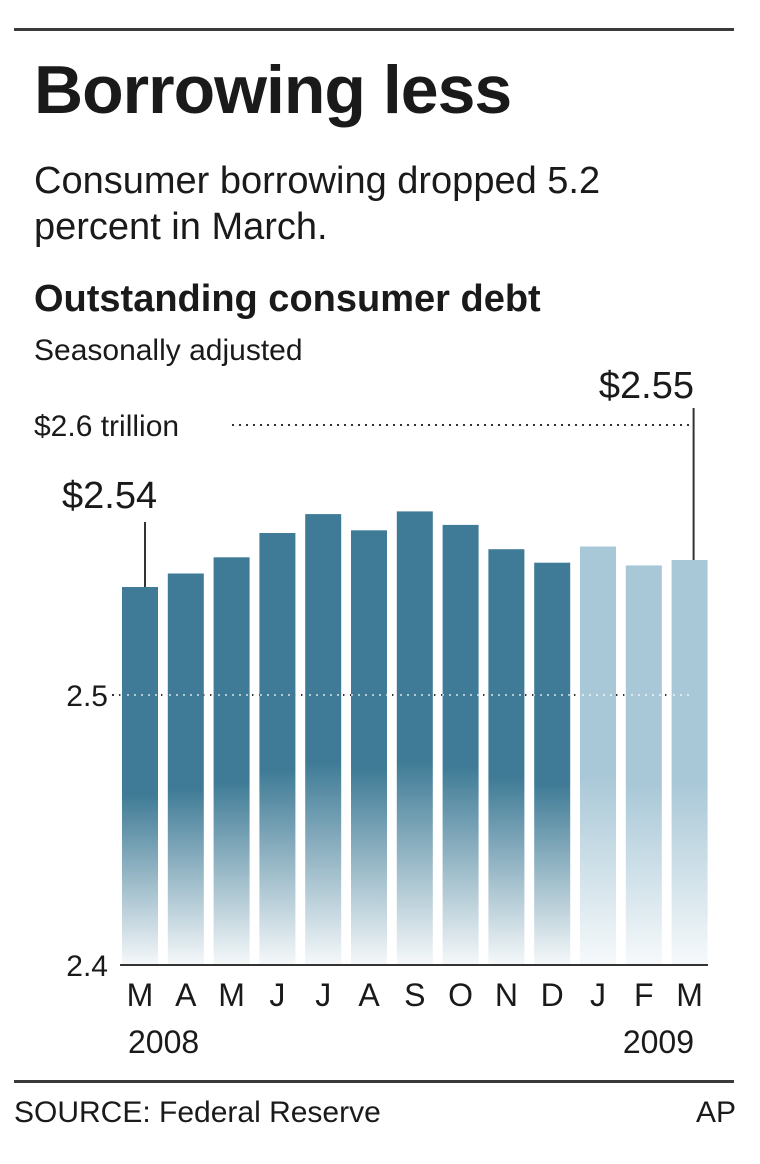 Image resolution: width=760 pixels, height=1164 pixels. I want to click on x-tick-label: O, so click(460, 995).